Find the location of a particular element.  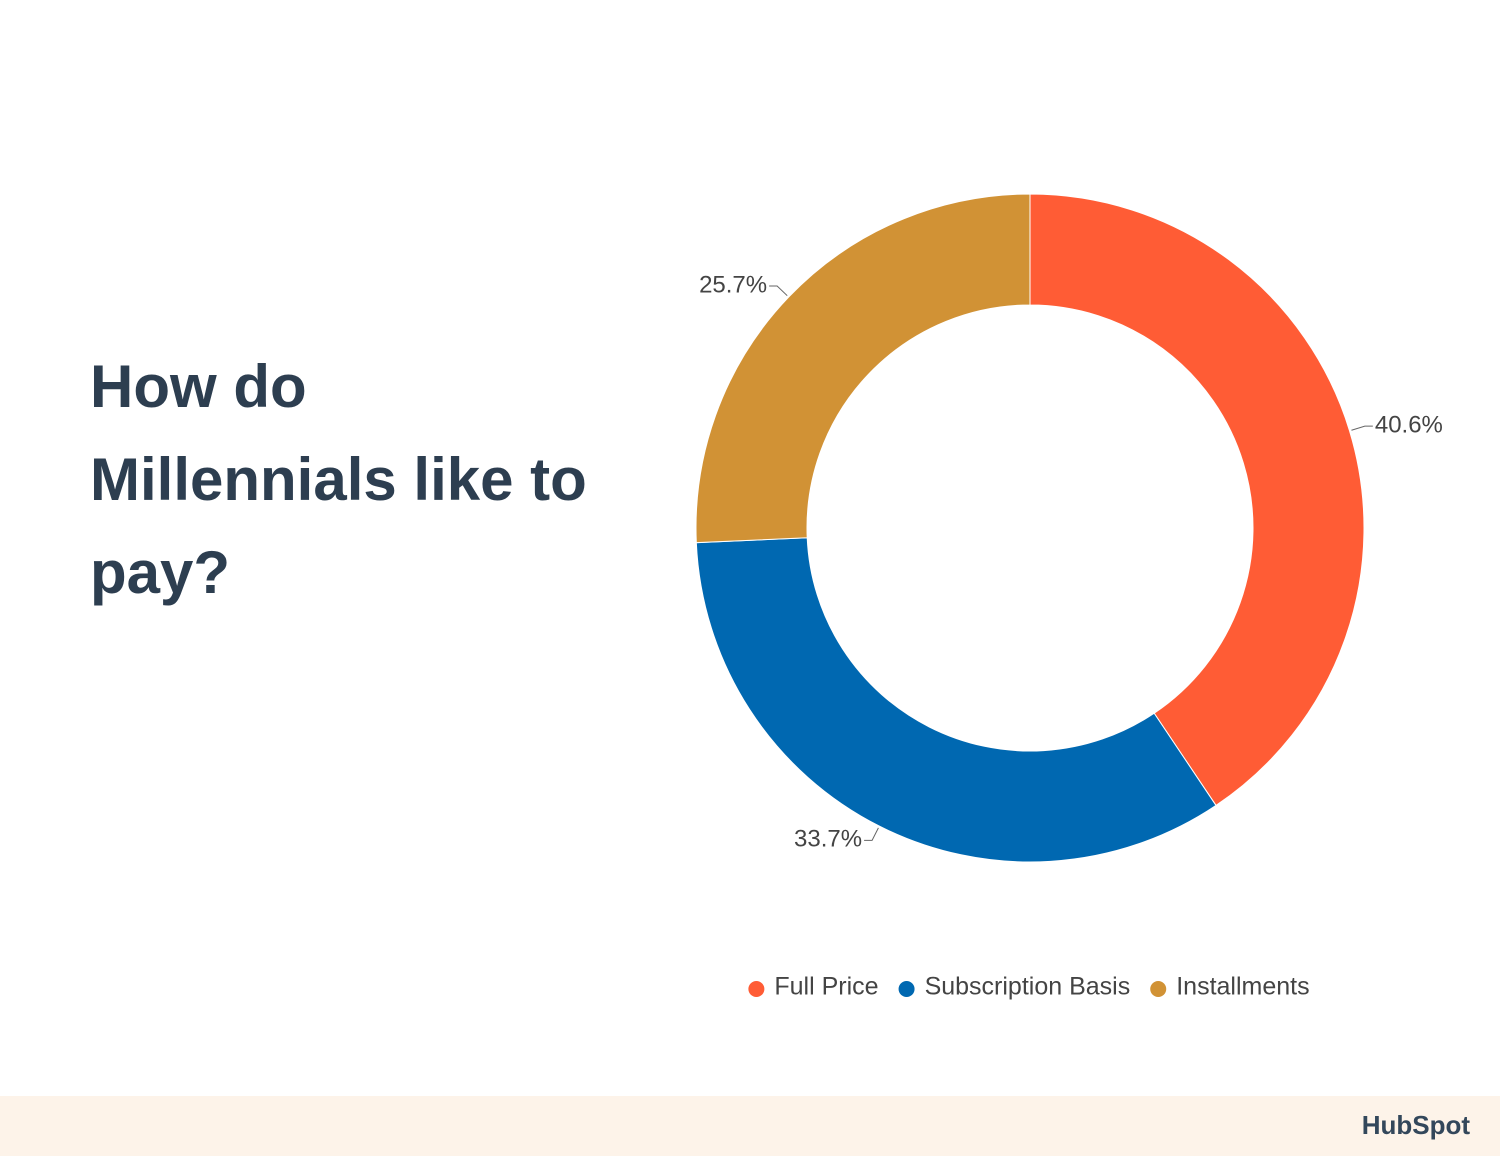

data-label: 33.7% is located at coordinates (828, 839).